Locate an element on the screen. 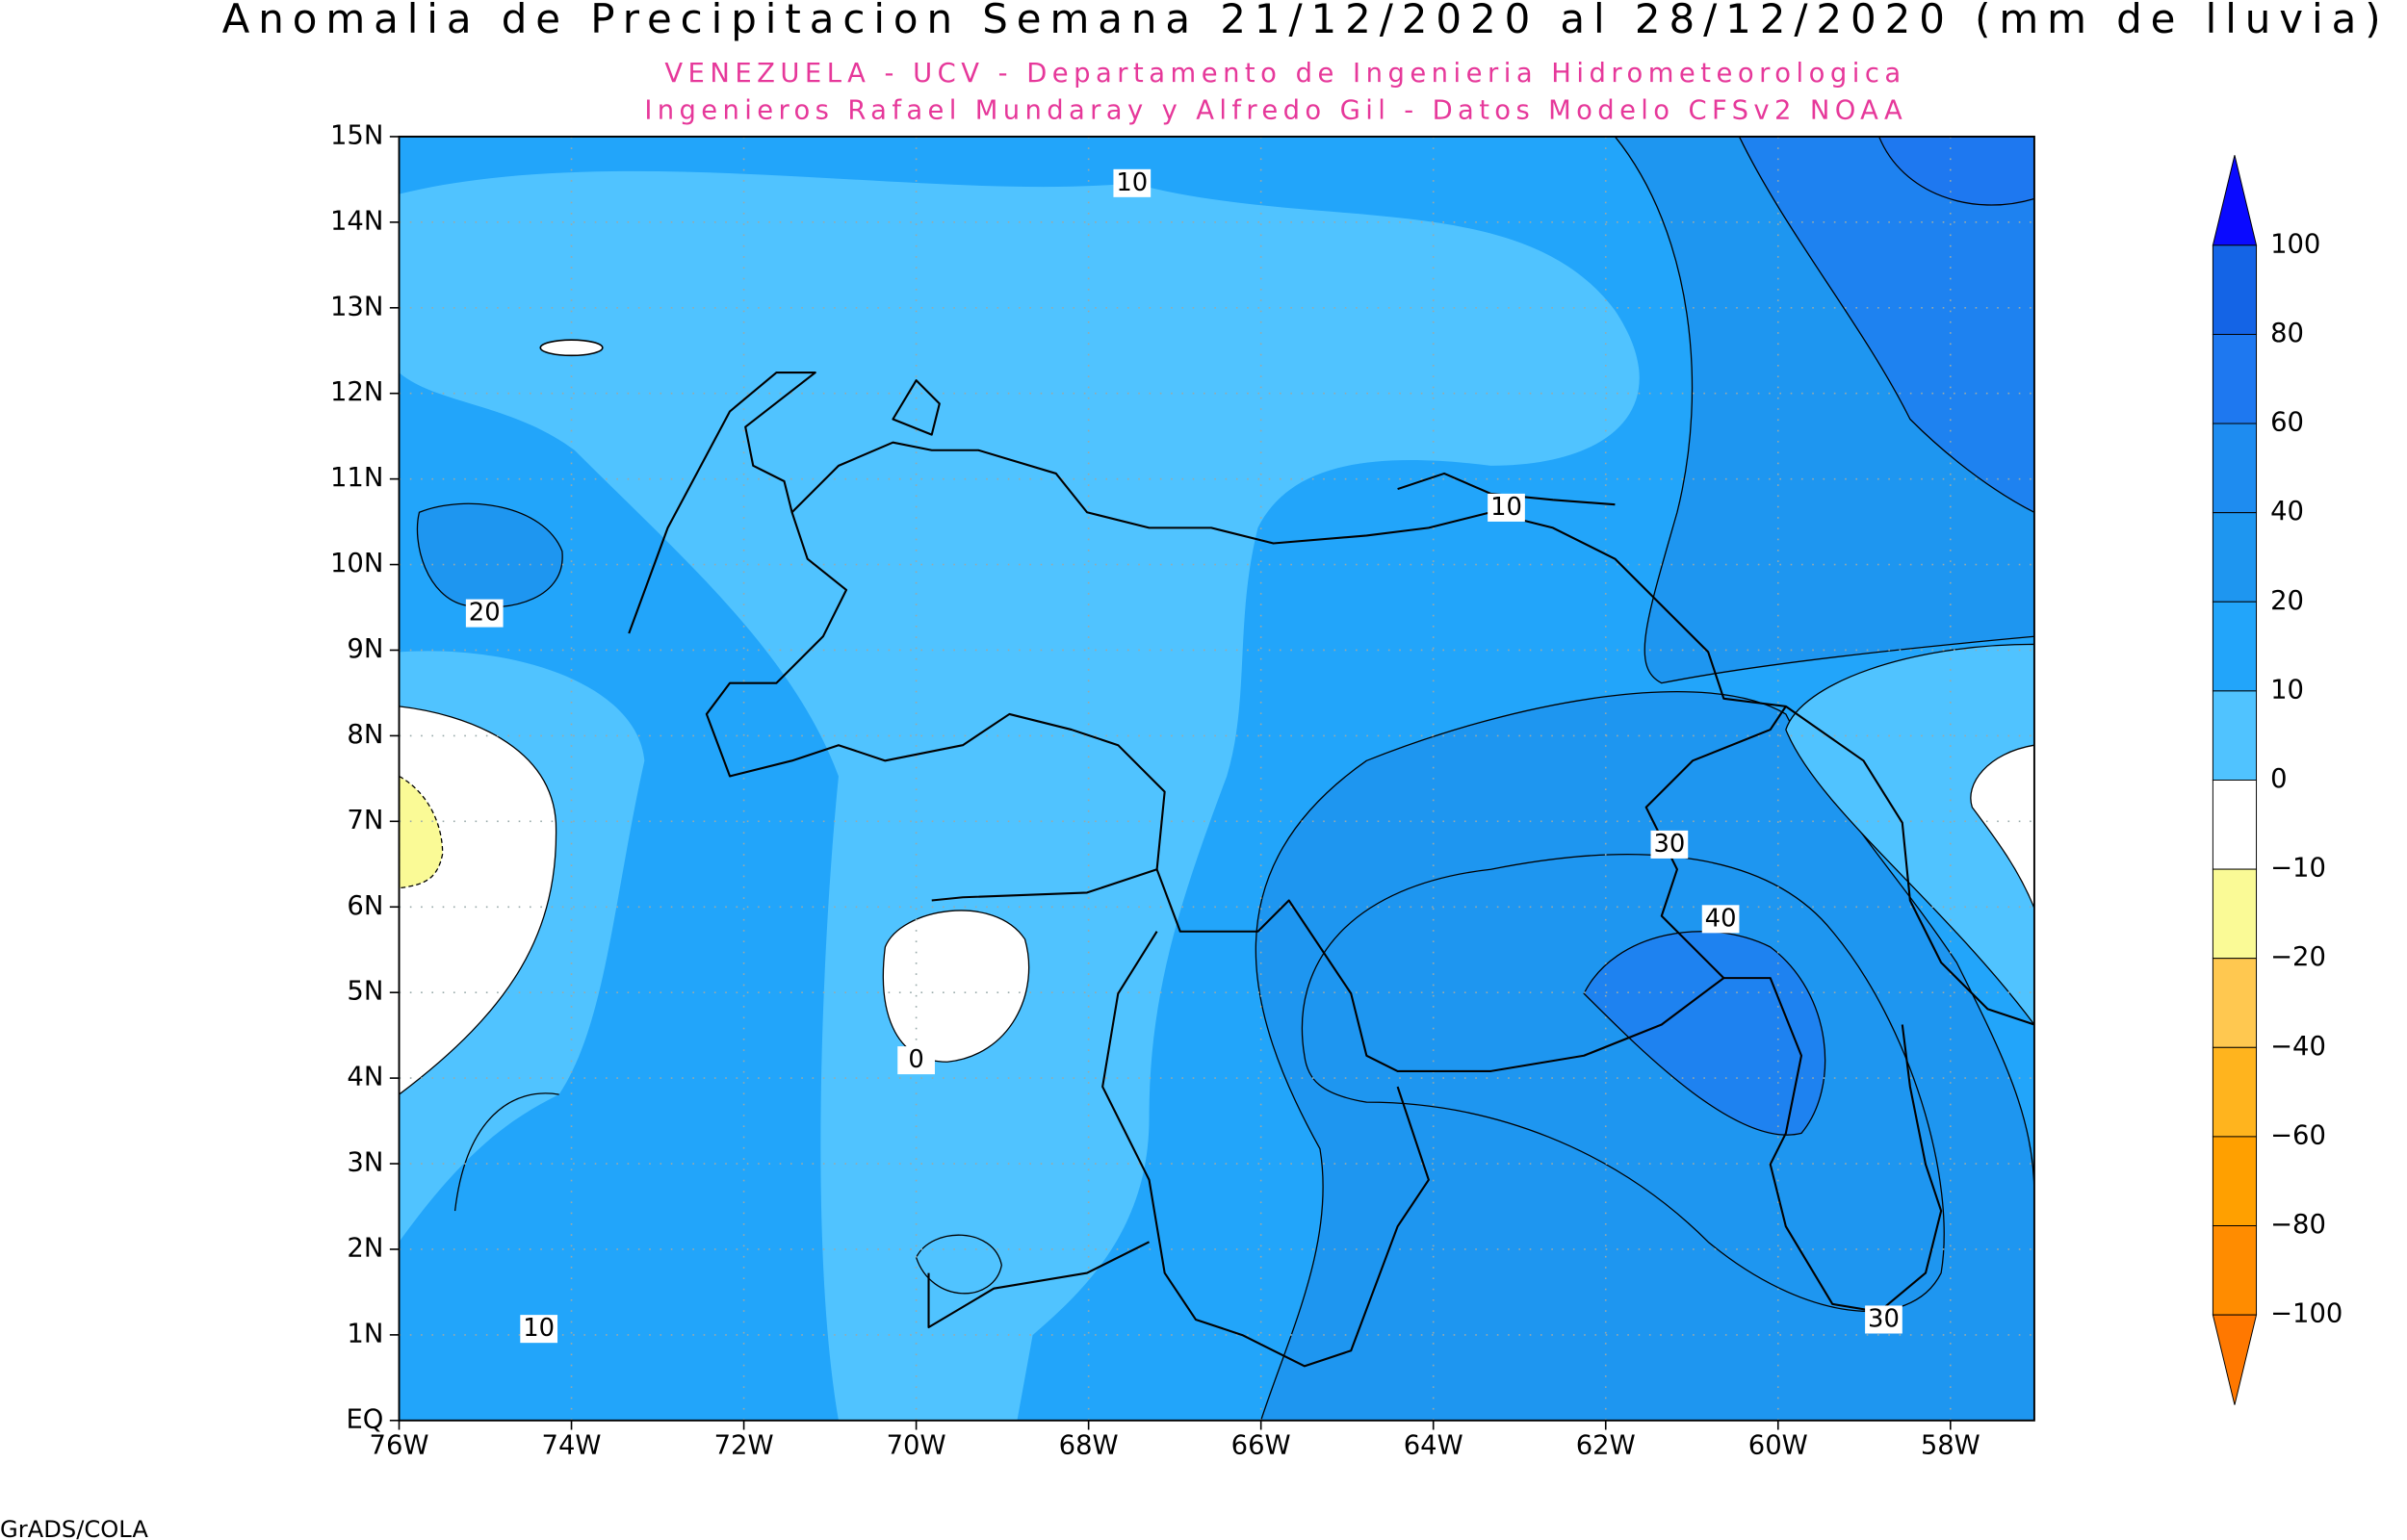 This screenshot has height=1540, width=2407. lat-tick-label: EQ is located at coordinates (364, 1419).